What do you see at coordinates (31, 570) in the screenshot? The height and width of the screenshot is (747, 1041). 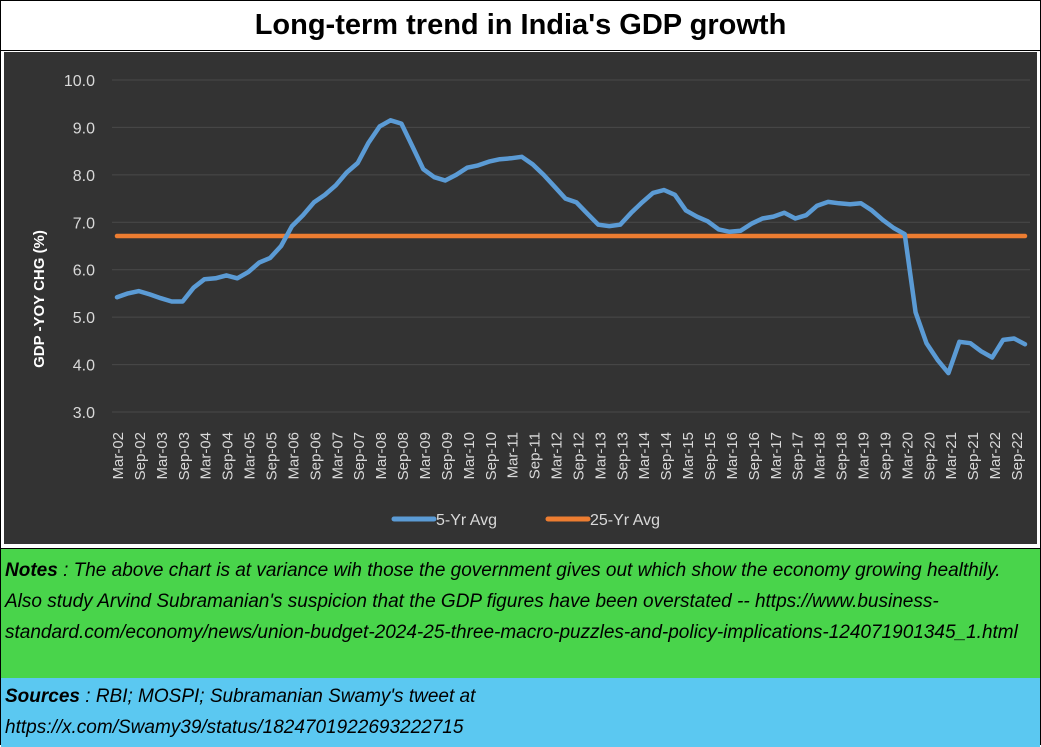 I see `notes-label: Notes` at bounding box center [31, 570].